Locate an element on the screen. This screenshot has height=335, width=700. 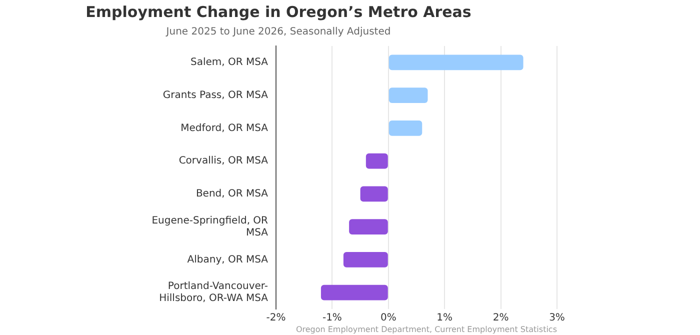
chart-title: Employment Change in Oregon’s Metro Areas is located at coordinates (279, 11).